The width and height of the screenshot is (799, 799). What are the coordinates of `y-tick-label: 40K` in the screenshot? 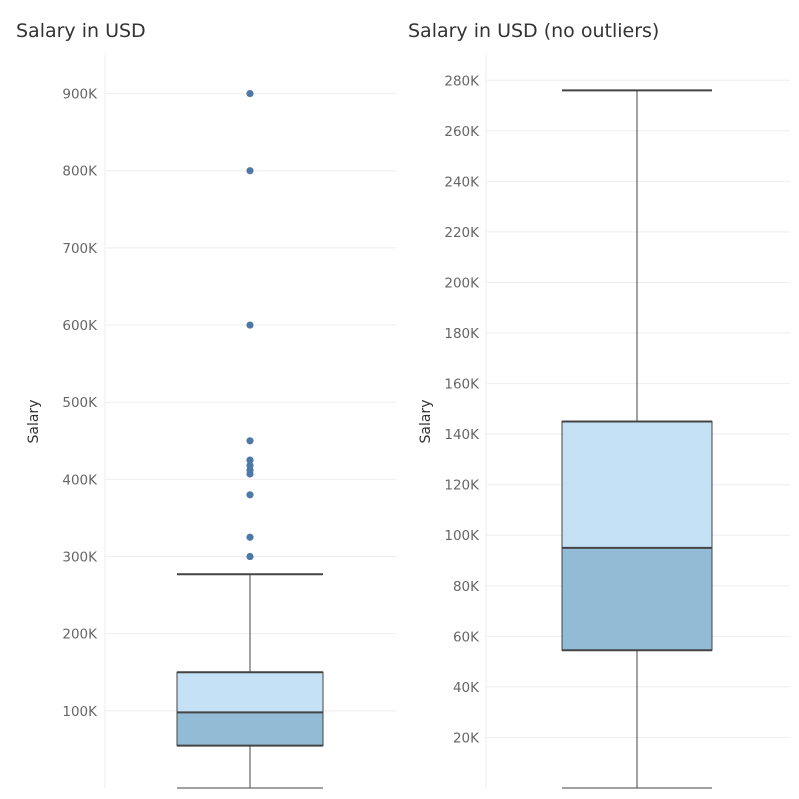 It's located at (466, 688).